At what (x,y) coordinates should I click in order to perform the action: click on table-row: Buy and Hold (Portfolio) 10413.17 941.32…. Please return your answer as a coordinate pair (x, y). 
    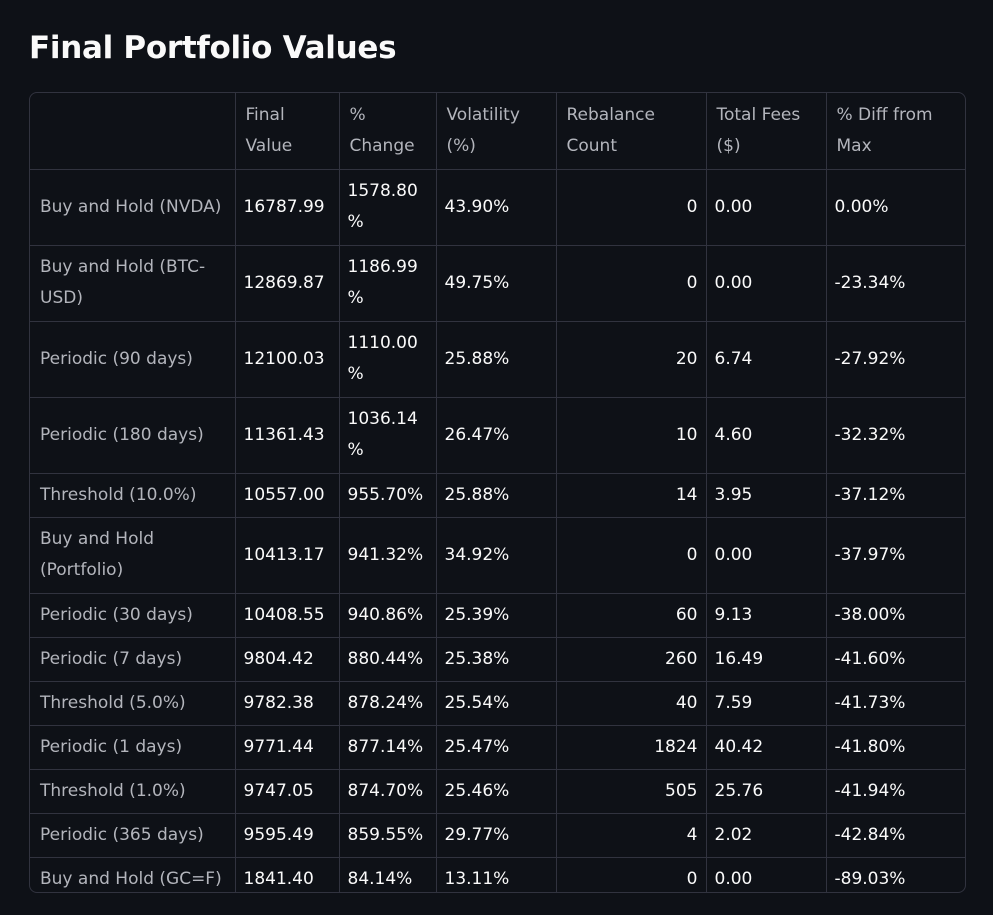
    Looking at the image, I should click on (497, 555).